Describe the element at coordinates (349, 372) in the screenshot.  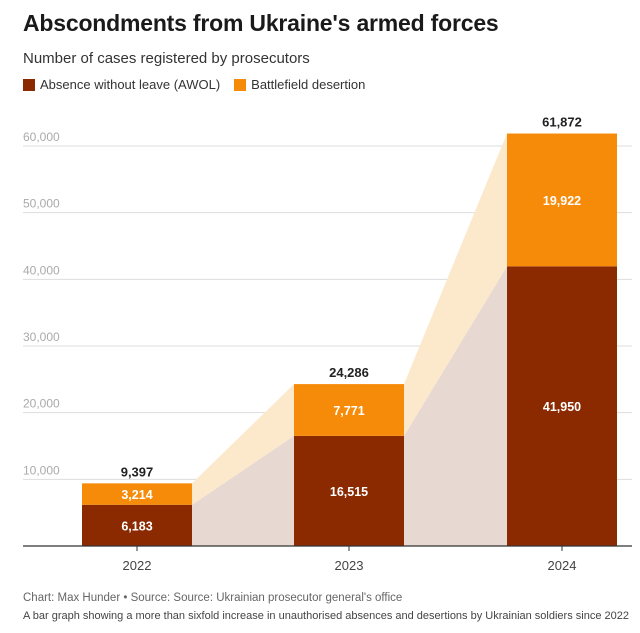
I see `total-label-2023: 24,286` at that location.